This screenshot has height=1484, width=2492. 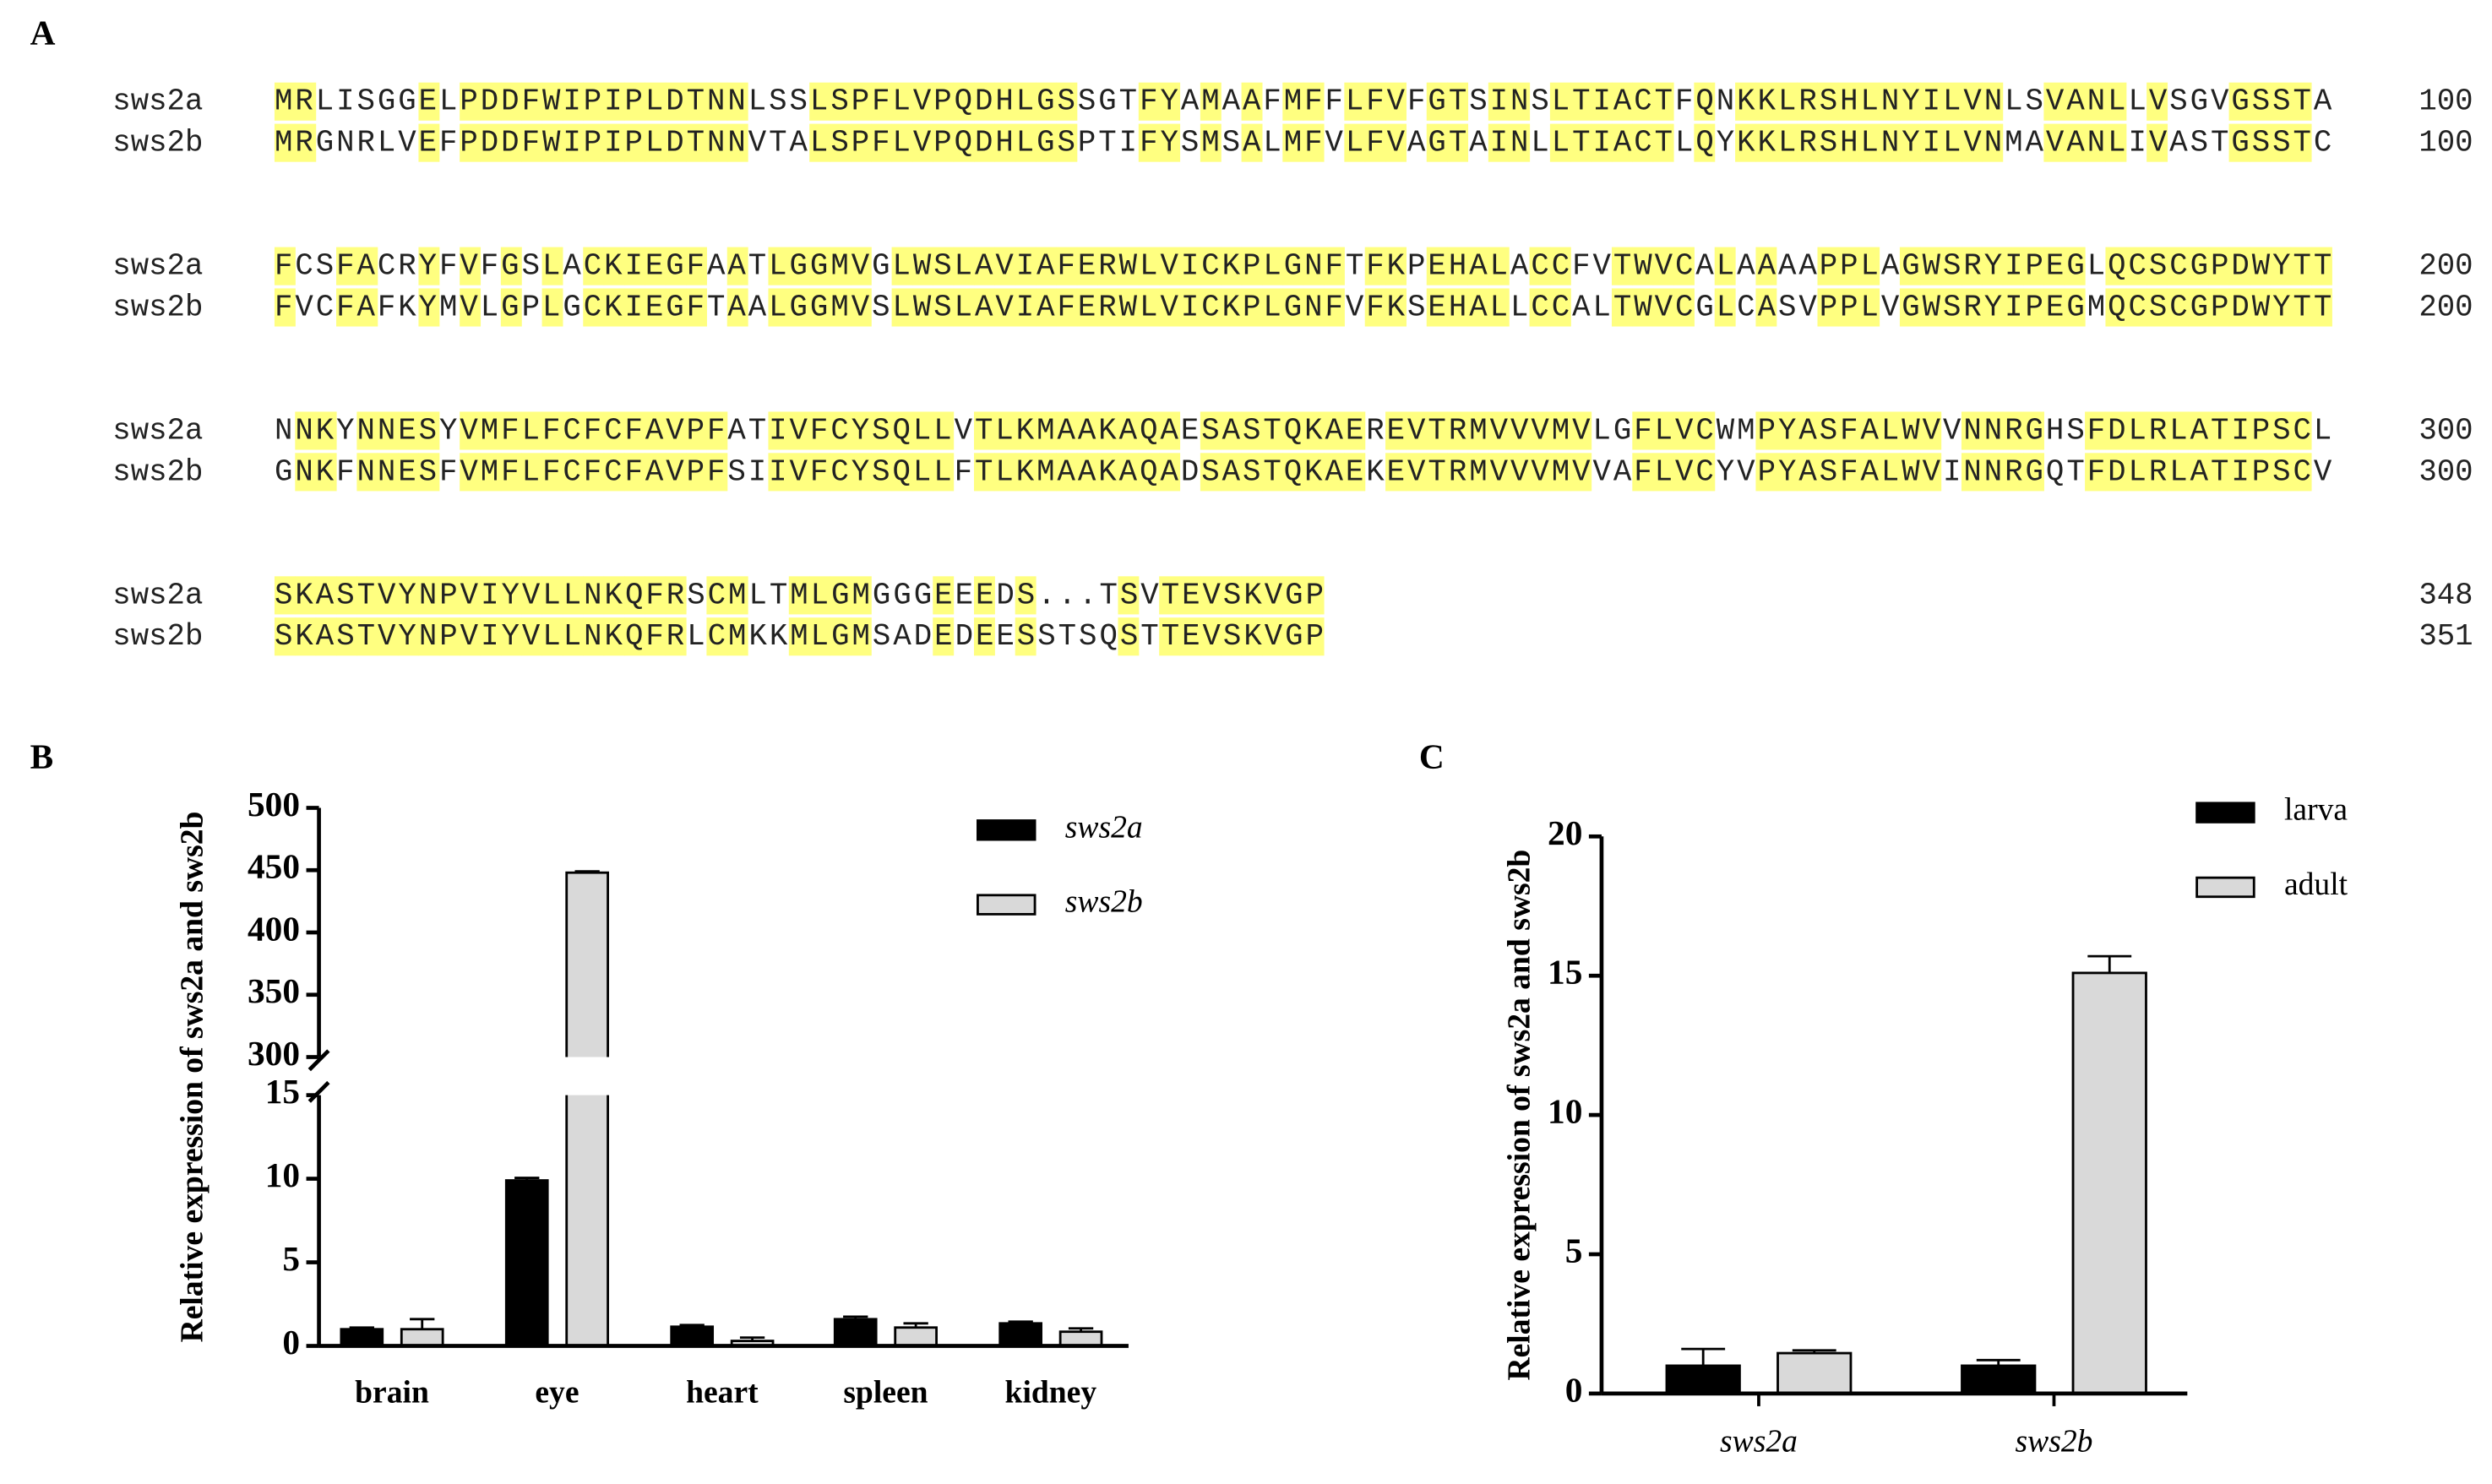 What do you see at coordinates (193, 1077) in the screenshot?
I see `y-axis-label: Relative expression of sws2a and sws2b` at bounding box center [193, 1077].